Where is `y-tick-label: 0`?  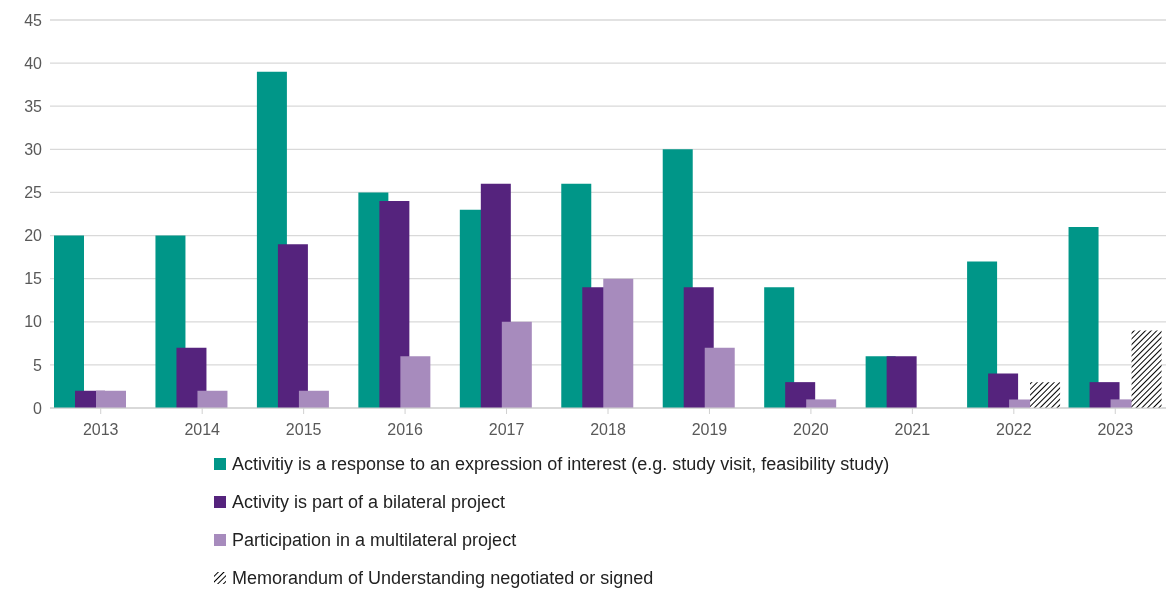
y-tick-label: 0 is located at coordinates (38, 408).